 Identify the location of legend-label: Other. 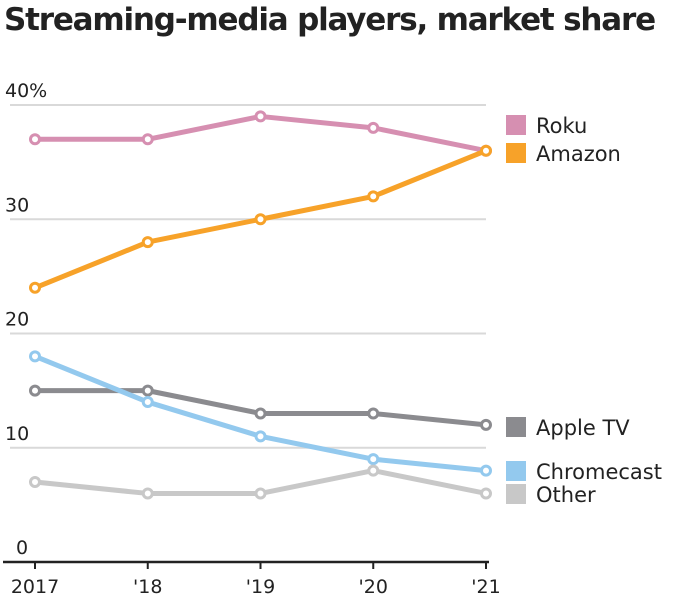
(566, 495).